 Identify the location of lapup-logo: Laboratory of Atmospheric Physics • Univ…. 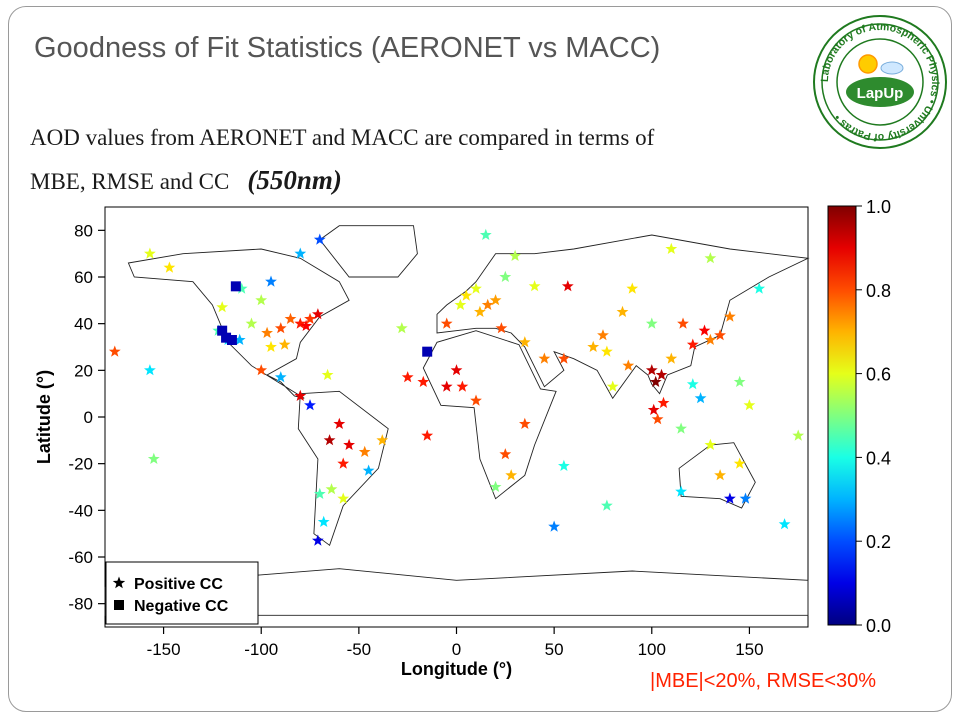
(880, 82).